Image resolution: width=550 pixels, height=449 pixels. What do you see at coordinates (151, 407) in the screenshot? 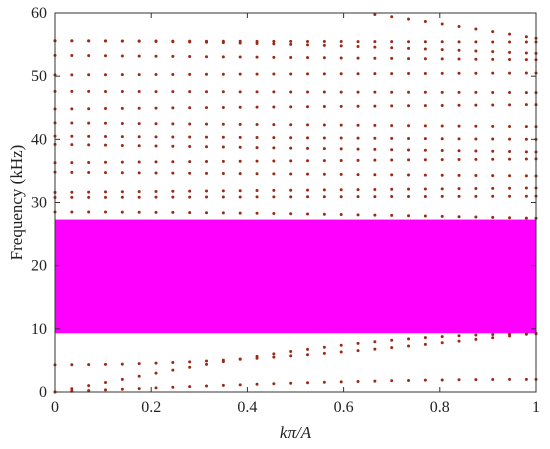
I see `x-tick-label: 0.2` at bounding box center [151, 407].